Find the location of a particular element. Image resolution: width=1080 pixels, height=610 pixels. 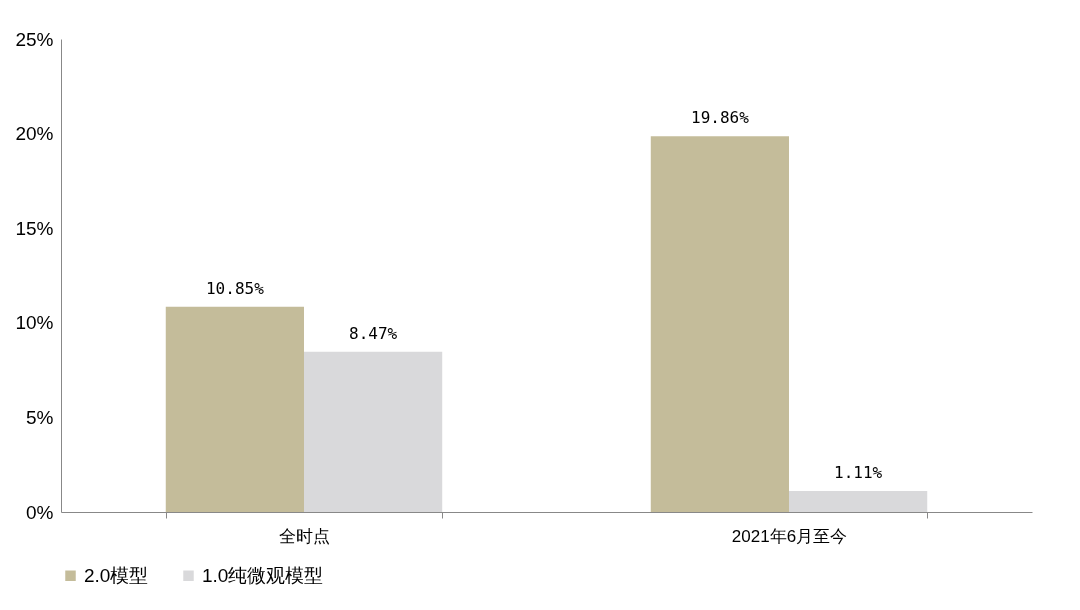

y-tick-label: 15% is located at coordinates (34, 228).